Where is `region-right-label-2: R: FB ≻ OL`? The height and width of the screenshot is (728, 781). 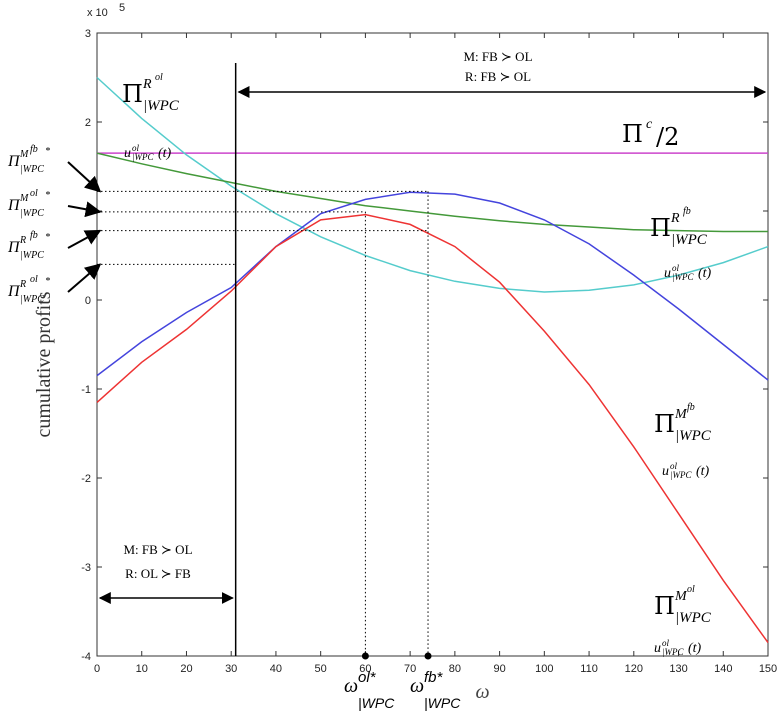
region-right-label-2: R: FB ≻ OL is located at coordinates (498, 76).